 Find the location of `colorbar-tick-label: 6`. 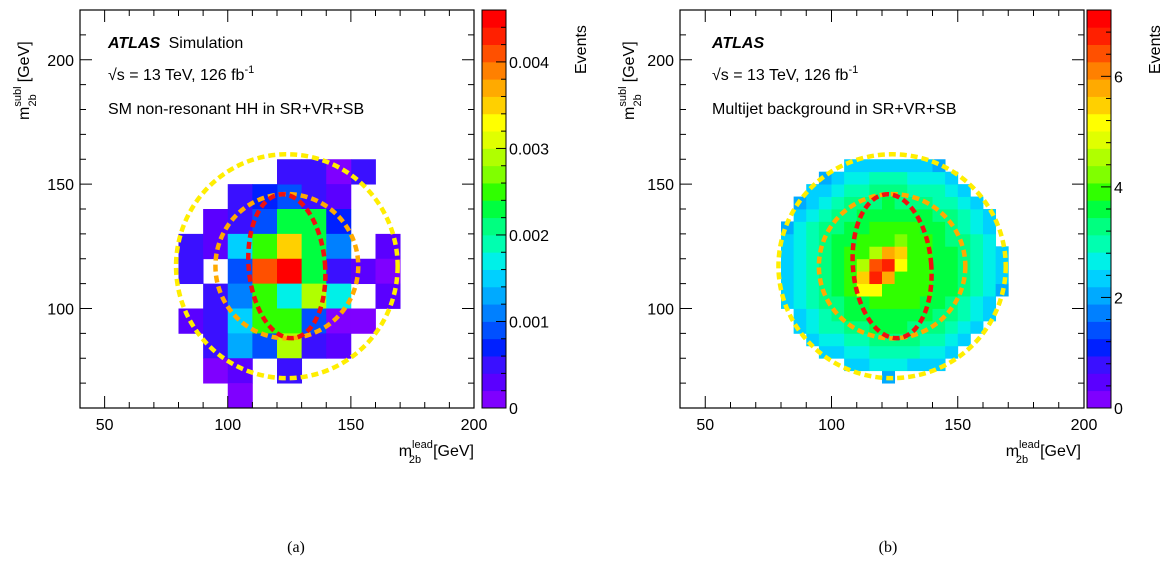

colorbar-tick-label: 6 is located at coordinates (1118, 77).